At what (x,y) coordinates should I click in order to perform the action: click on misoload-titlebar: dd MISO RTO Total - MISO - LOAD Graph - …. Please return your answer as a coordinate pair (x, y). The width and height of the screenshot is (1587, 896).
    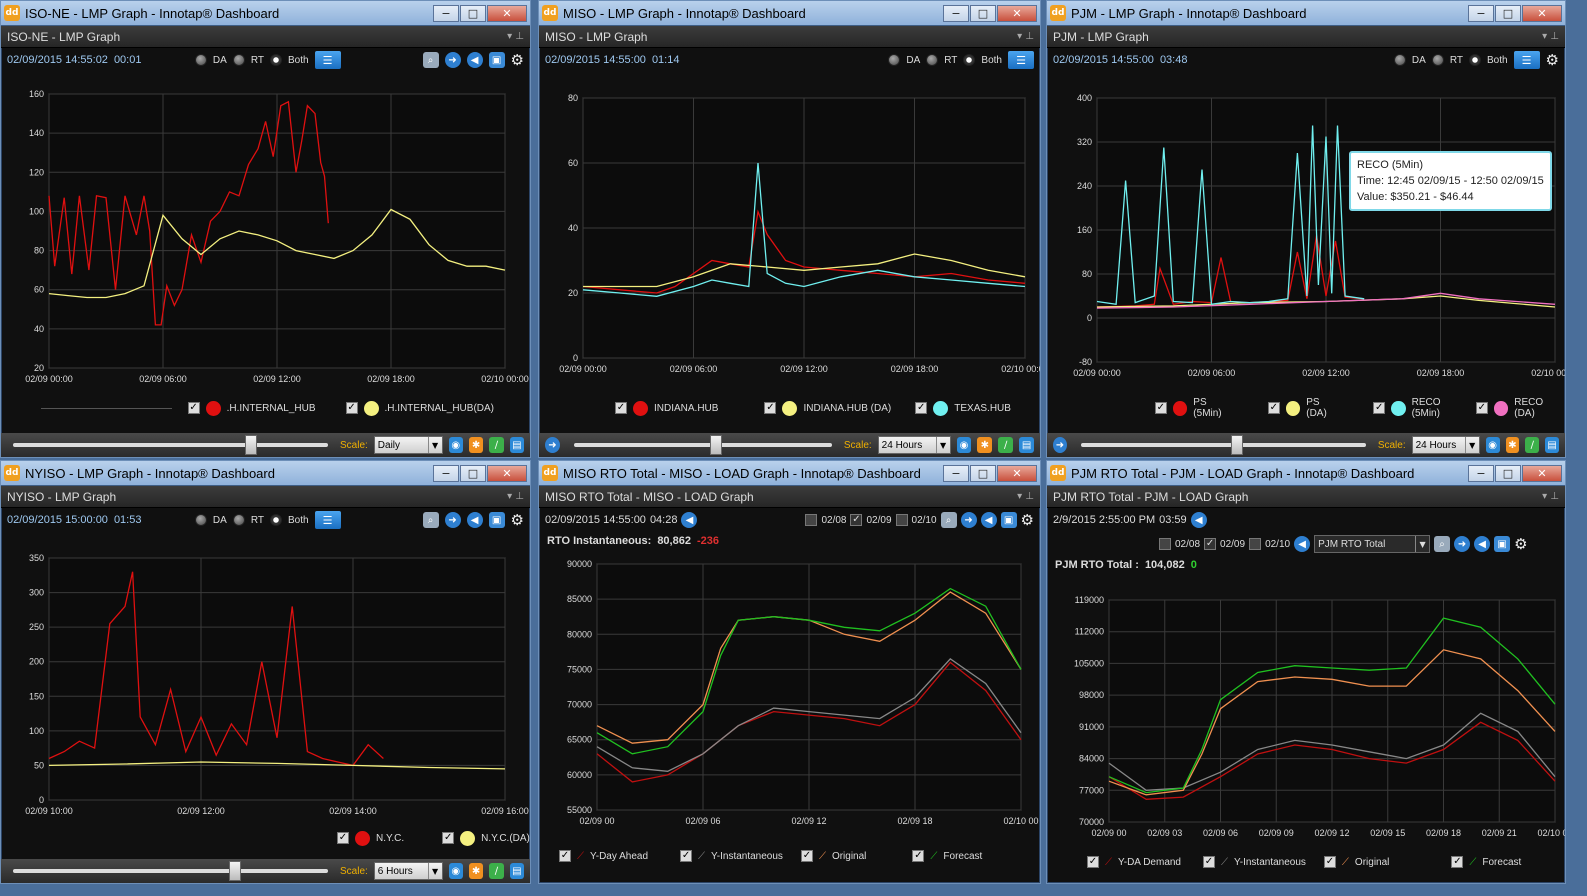
    Looking at the image, I should click on (789, 473).